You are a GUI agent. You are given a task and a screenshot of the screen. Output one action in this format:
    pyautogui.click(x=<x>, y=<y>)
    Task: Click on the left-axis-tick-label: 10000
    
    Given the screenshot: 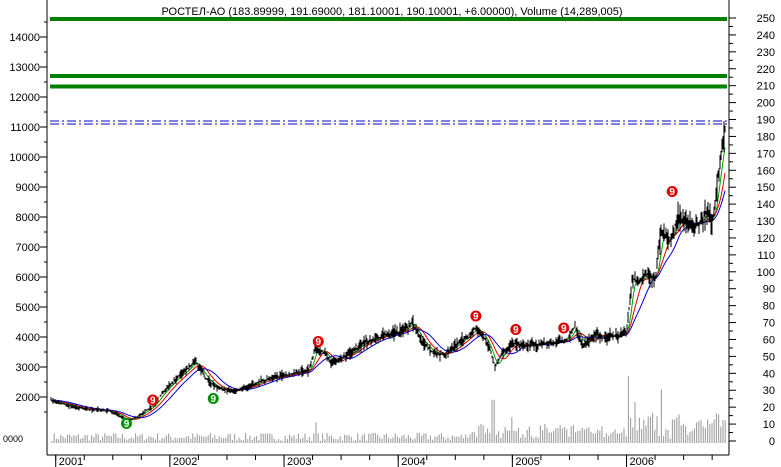 What is the action you would take?
    pyautogui.click(x=24, y=158)
    